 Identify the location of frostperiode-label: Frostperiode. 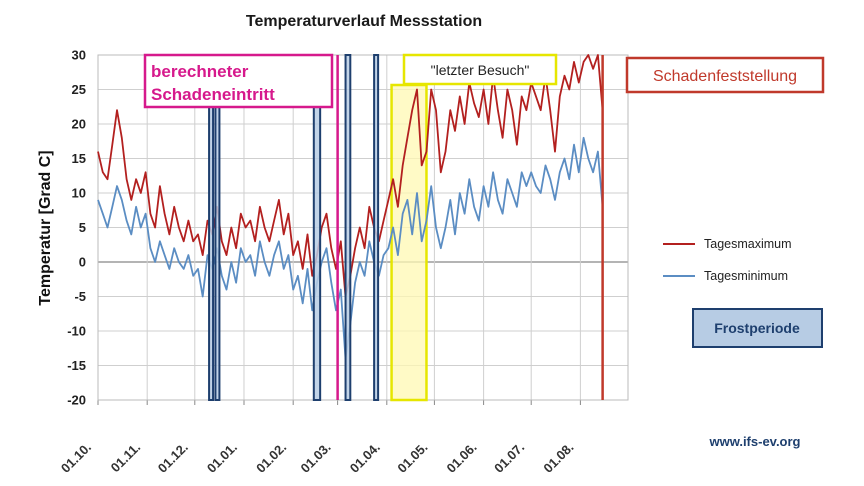
(757, 328).